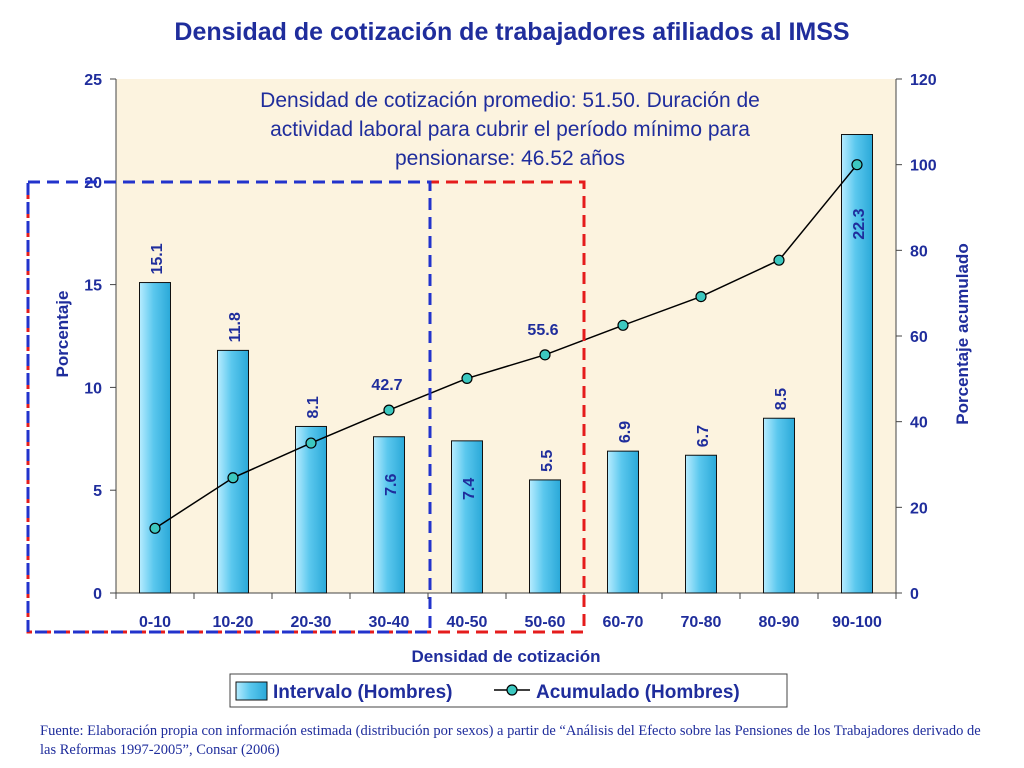  Describe the element at coordinates (859, 223) in the screenshot. I see `bar-value-label: 22.3` at that location.